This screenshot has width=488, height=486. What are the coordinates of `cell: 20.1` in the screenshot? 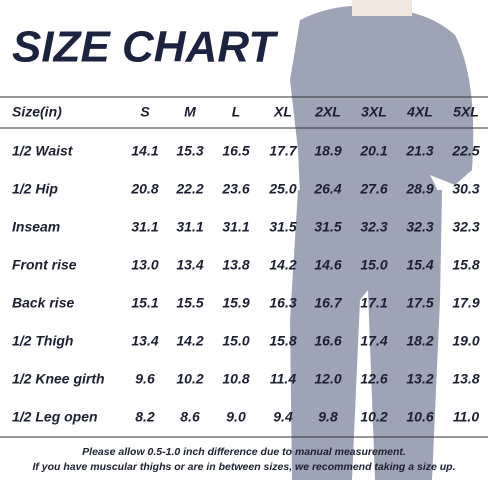 It's located at (373, 151).